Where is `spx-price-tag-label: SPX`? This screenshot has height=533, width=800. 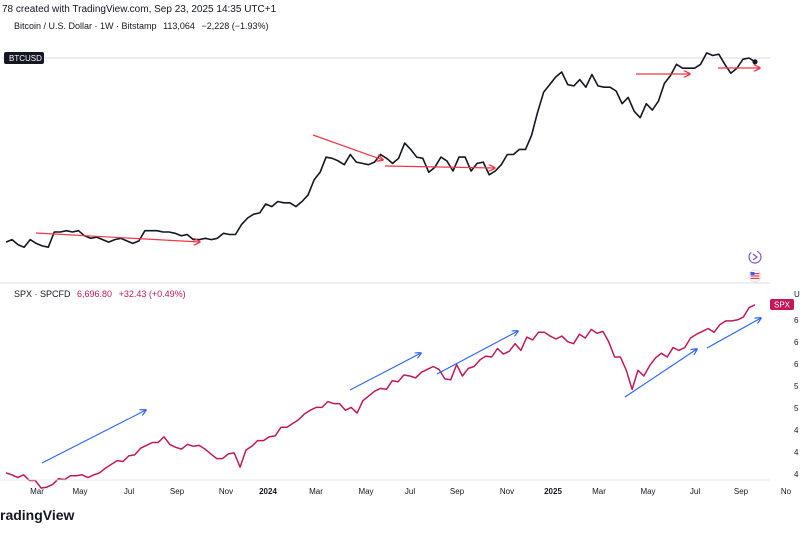 spx-price-tag-label: SPX is located at coordinates (782, 305).